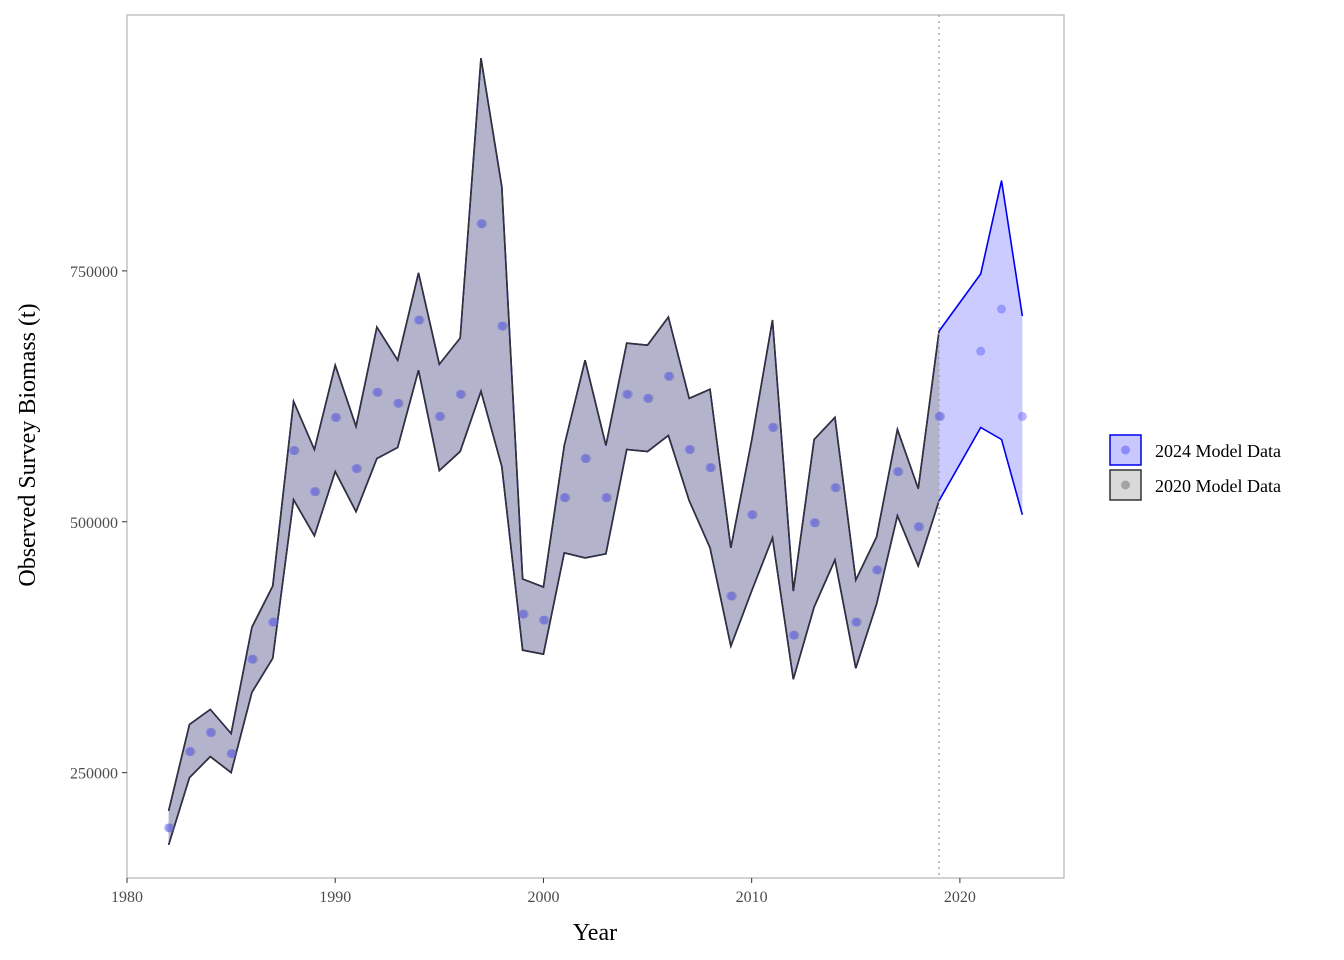 Image resolution: width=1344 pixels, height=960 pixels. Describe the element at coordinates (127, 897) in the screenshot. I see `x-tick-label: 1980` at that location.